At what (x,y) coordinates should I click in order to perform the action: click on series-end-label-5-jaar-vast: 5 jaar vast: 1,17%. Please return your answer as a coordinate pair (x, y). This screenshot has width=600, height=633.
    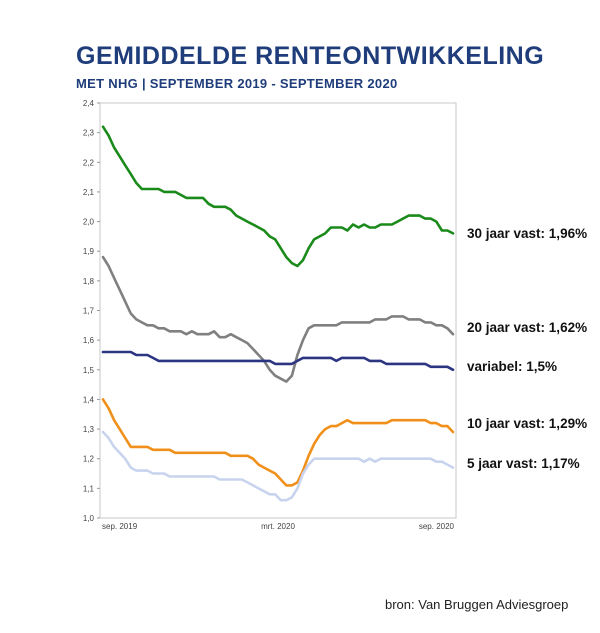
    Looking at the image, I should click on (523, 463).